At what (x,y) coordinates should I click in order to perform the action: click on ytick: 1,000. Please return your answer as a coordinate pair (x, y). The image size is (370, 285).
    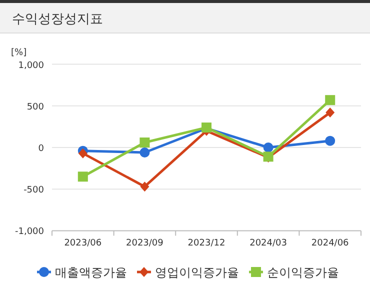
    Looking at the image, I should click on (31, 65).